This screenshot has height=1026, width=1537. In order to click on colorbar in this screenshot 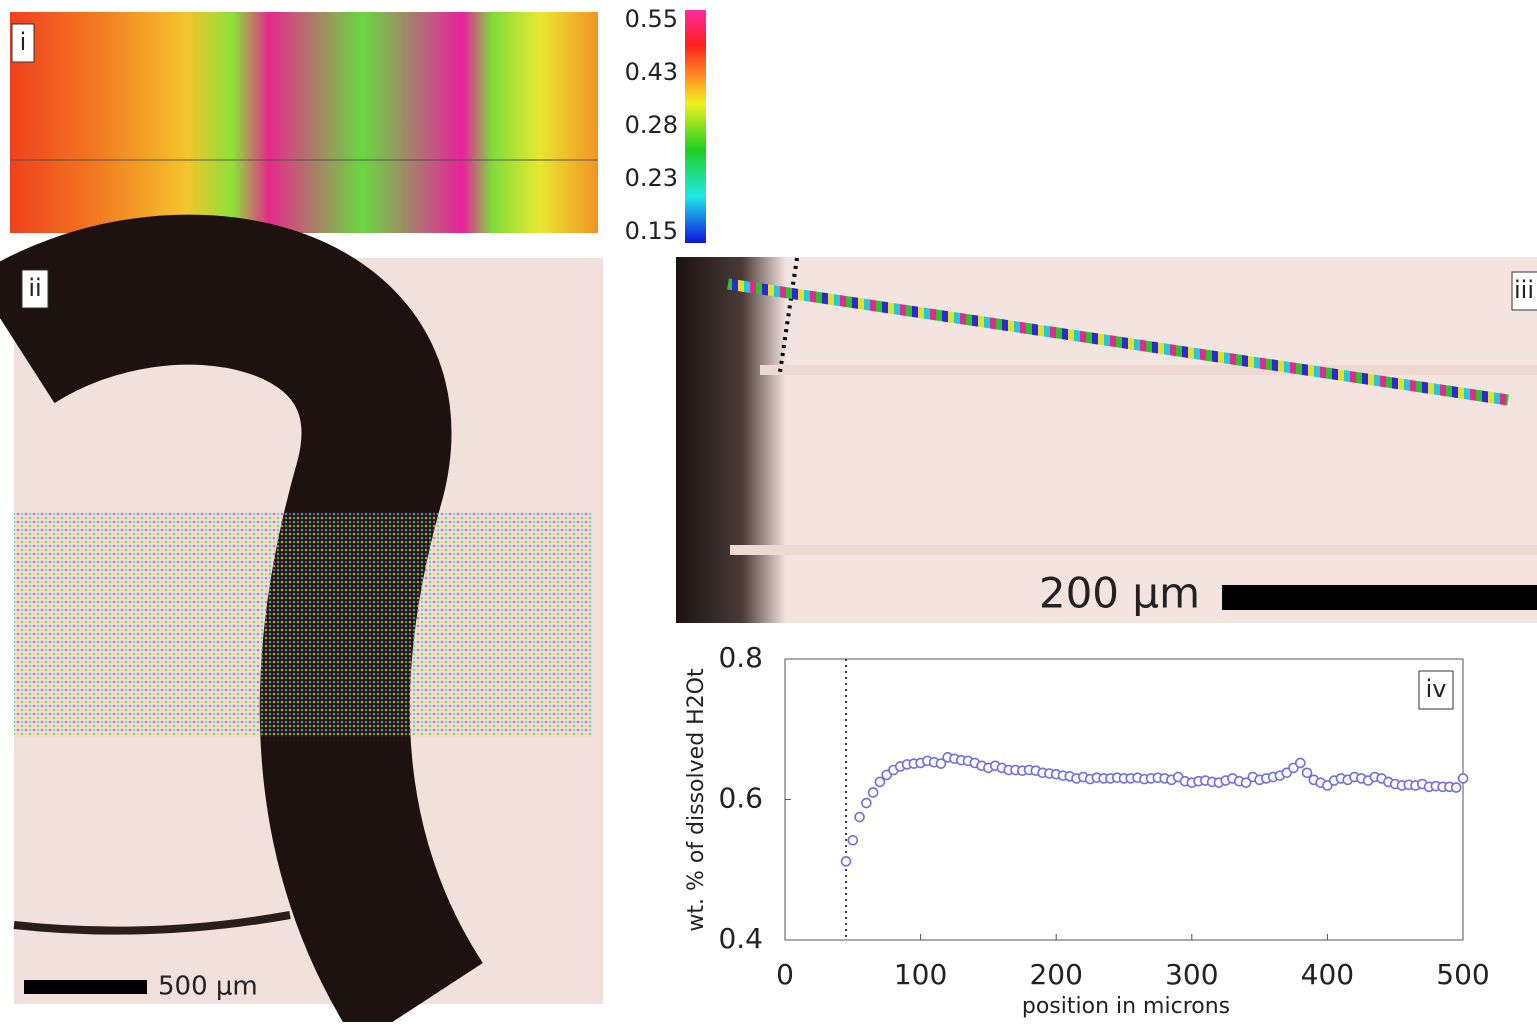, I will do `click(695, 126)`.